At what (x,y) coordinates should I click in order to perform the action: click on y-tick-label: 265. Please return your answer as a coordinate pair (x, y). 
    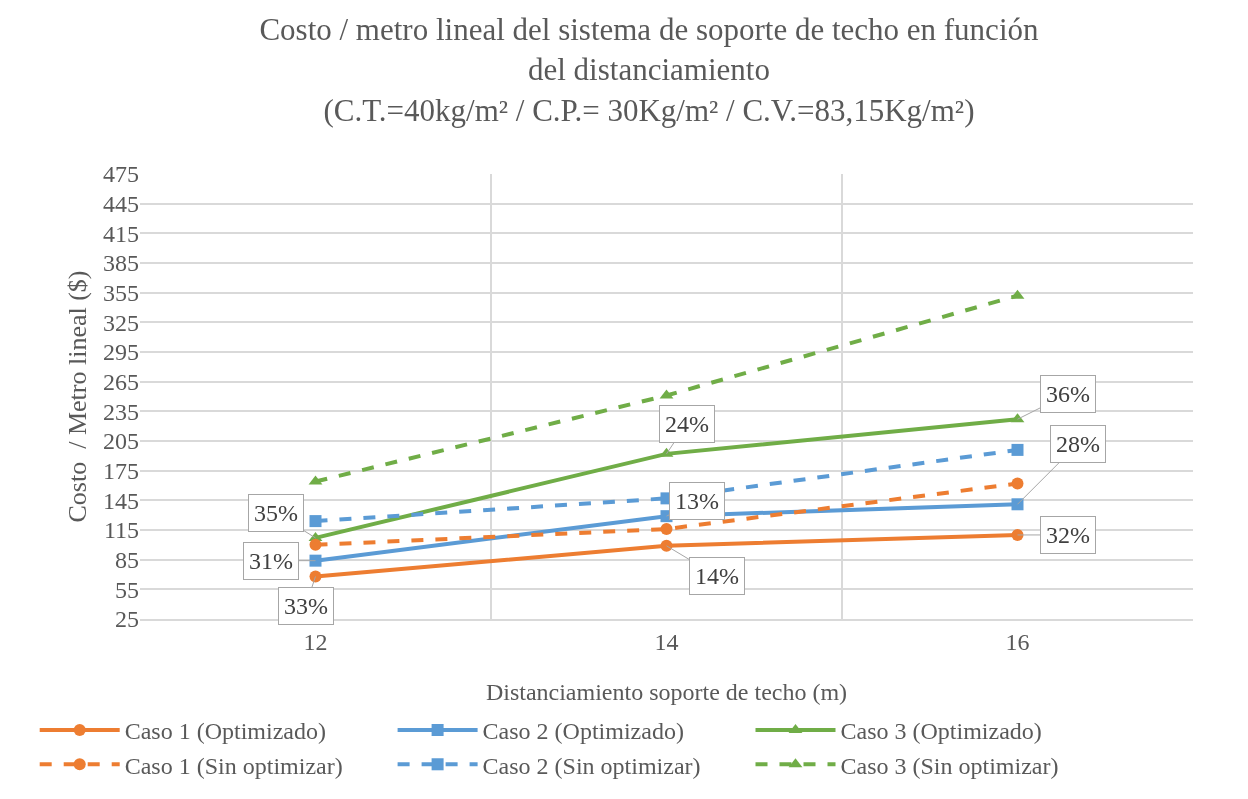
    Looking at the image, I should click on (121, 382).